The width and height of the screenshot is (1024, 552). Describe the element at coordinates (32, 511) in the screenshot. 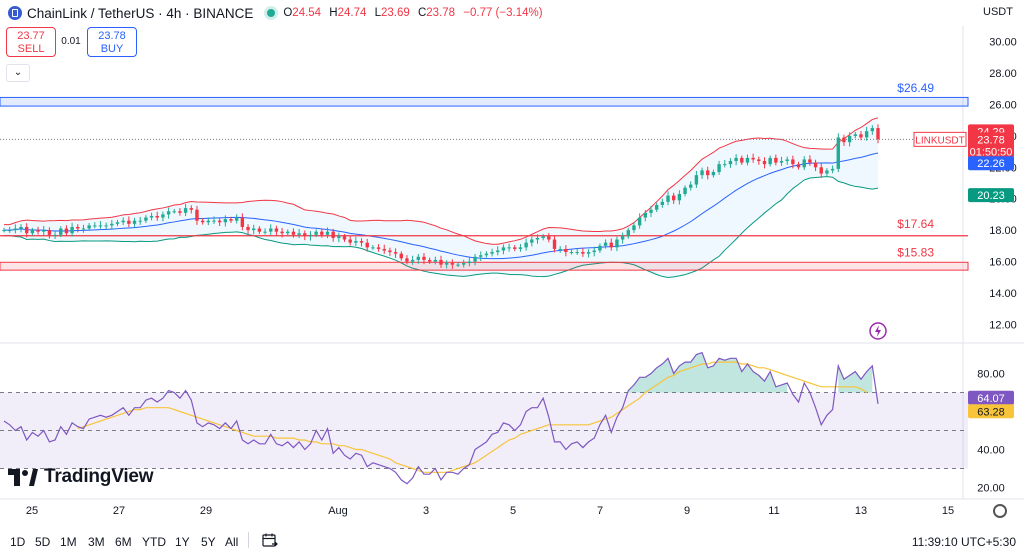

I see `time-tick-label: 25` at that location.